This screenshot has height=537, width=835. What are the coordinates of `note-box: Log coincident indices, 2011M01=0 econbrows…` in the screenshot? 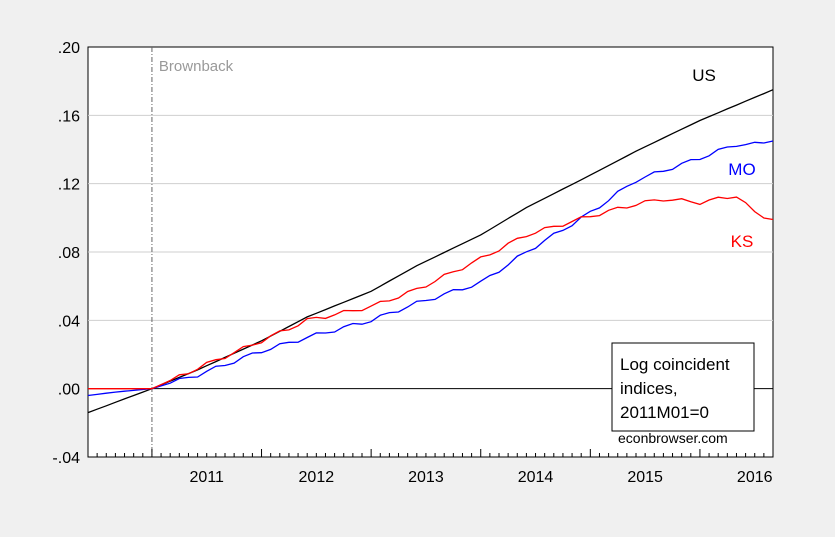 It's located at (683, 394).